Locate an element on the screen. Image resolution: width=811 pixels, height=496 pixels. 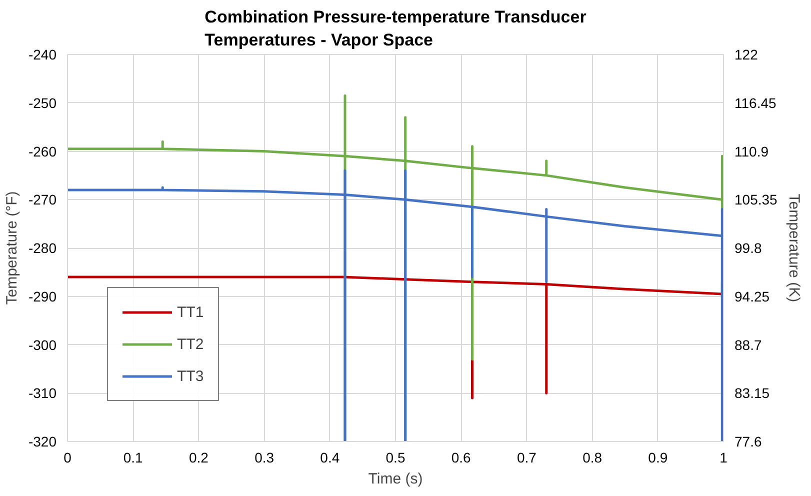
x-tick-label: 0.1 is located at coordinates (133, 458).